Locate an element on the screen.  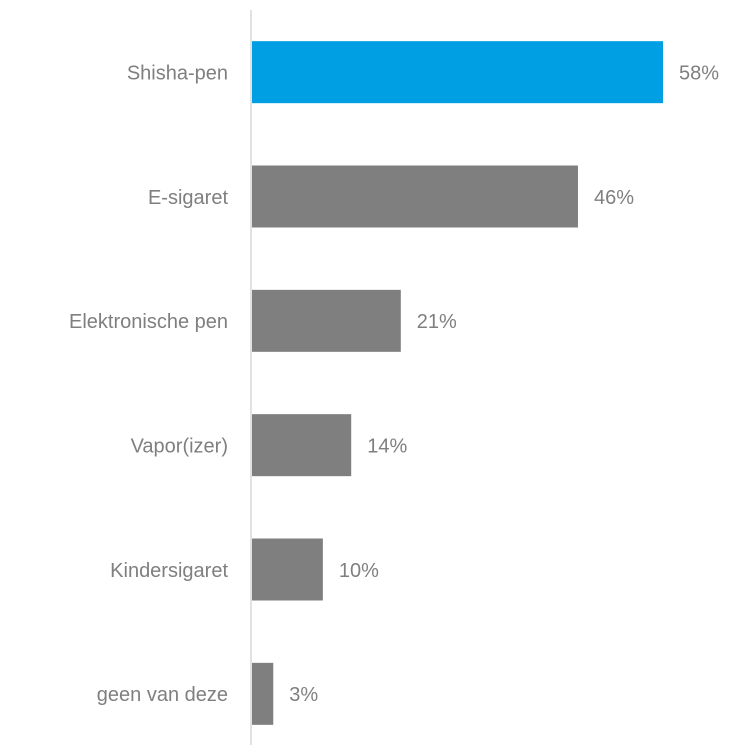
value-label: 21% is located at coordinates (437, 322).